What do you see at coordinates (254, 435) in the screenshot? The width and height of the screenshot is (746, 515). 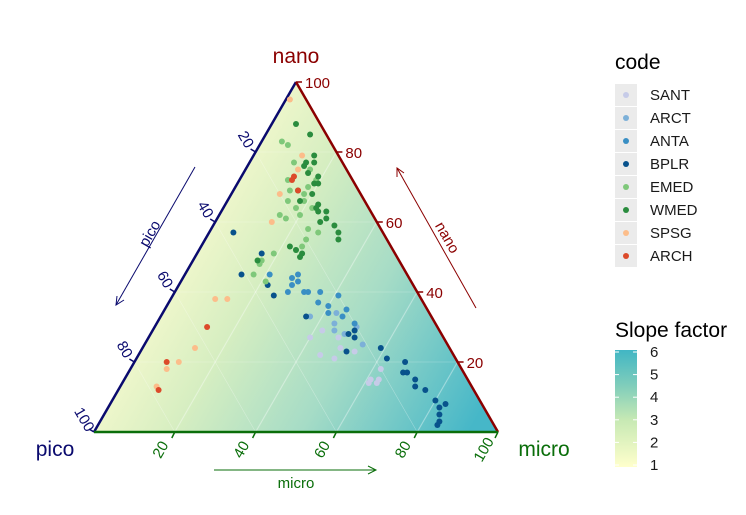 I see `micro-tick` at bounding box center [254, 435].